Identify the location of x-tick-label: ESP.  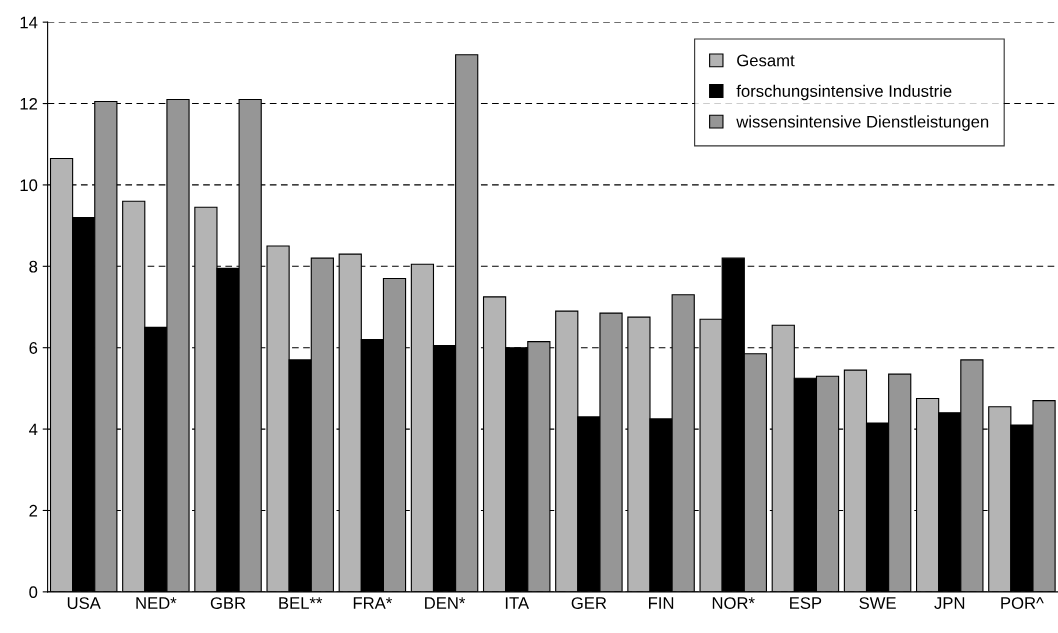
(806, 603).